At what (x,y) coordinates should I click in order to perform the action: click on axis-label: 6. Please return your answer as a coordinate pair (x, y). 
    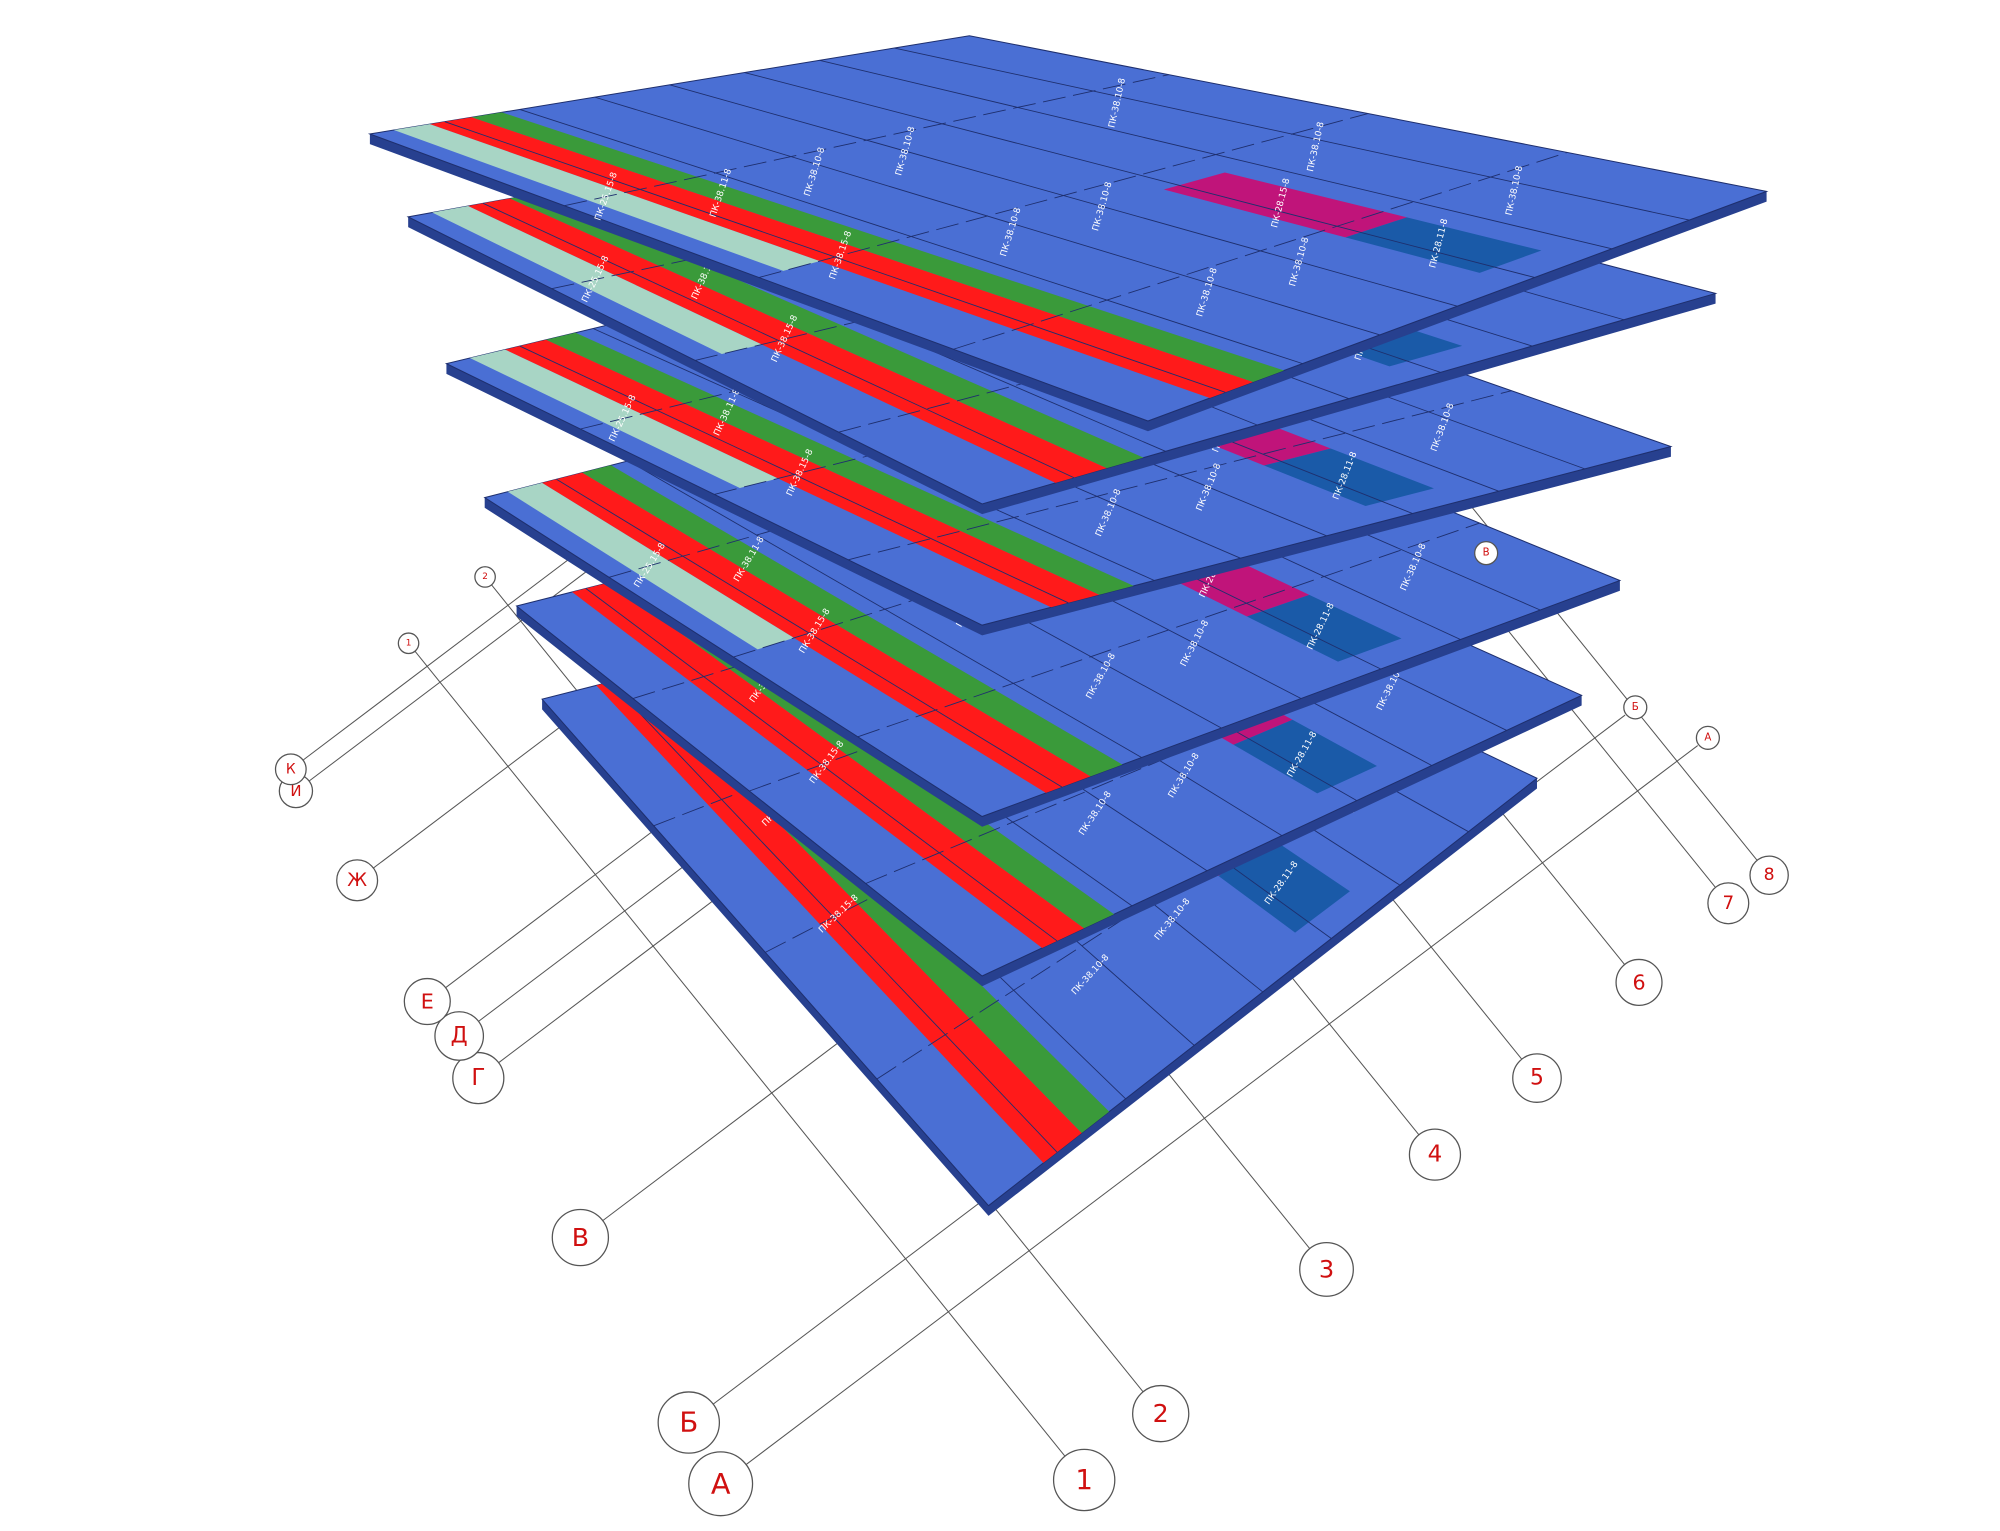
    Looking at the image, I should click on (1638, 982).